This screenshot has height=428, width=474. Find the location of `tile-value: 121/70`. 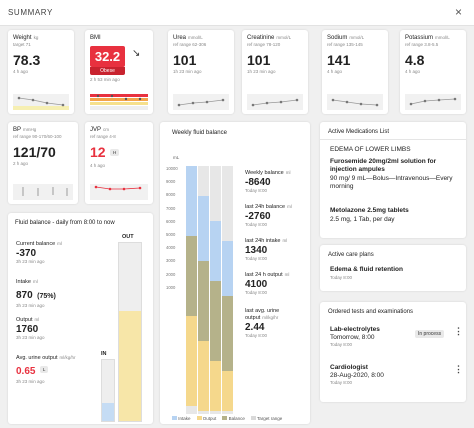

tile-value: 121/70 is located at coordinates (34, 152).